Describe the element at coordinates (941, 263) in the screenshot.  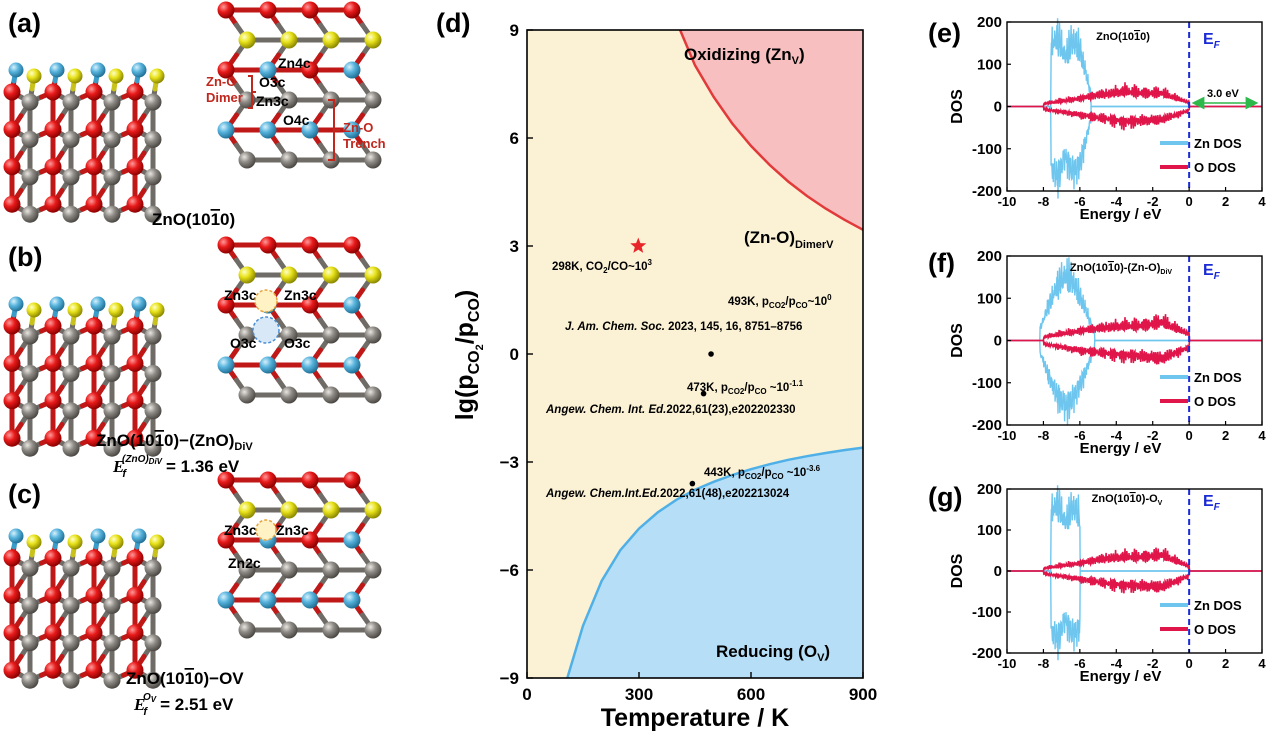
I see `panel-label-f: (f)` at that location.